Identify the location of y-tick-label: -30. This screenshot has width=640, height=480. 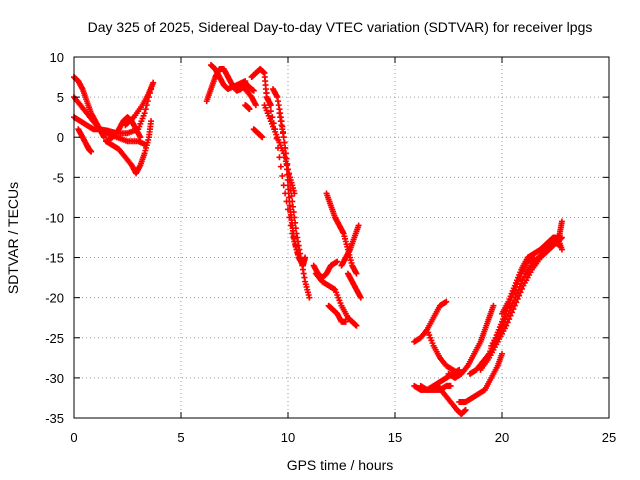
(54, 378).